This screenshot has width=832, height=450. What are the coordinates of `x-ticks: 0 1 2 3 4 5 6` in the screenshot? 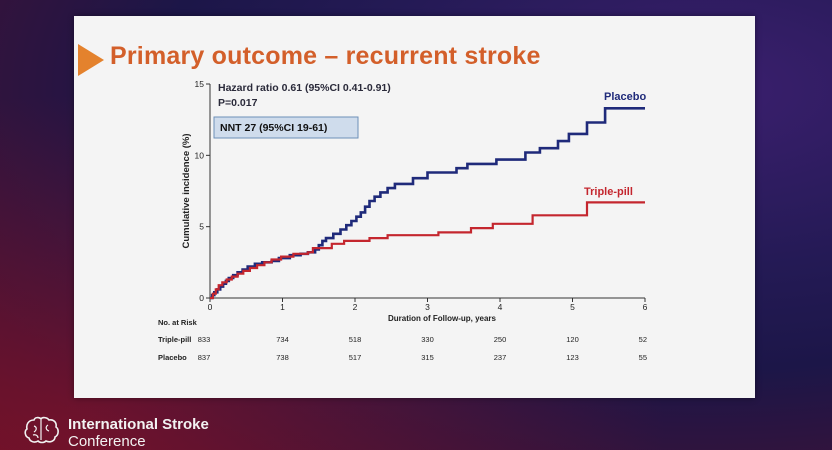 It's located at (428, 305).